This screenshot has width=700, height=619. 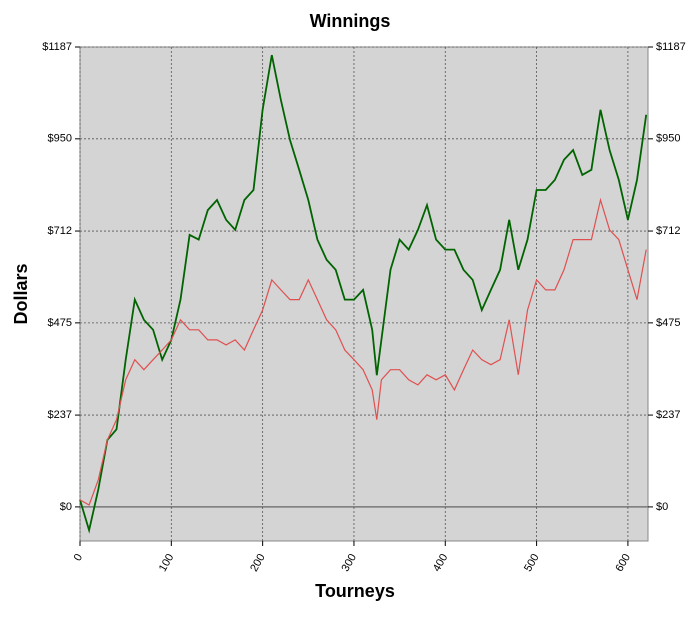 What do you see at coordinates (668, 139) in the screenshot?
I see `y2-tick-label: $950` at bounding box center [668, 139].